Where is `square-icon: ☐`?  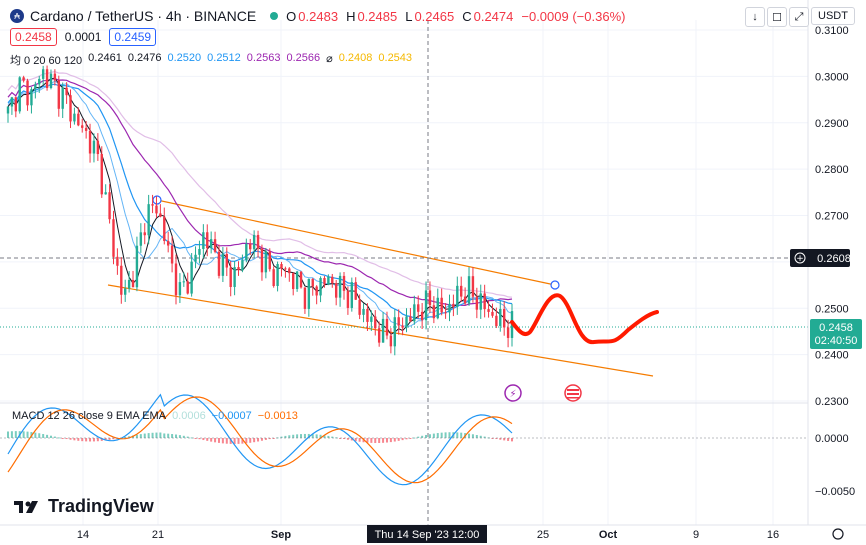
square-icon: ☐ is located at coordinates (777, 17).